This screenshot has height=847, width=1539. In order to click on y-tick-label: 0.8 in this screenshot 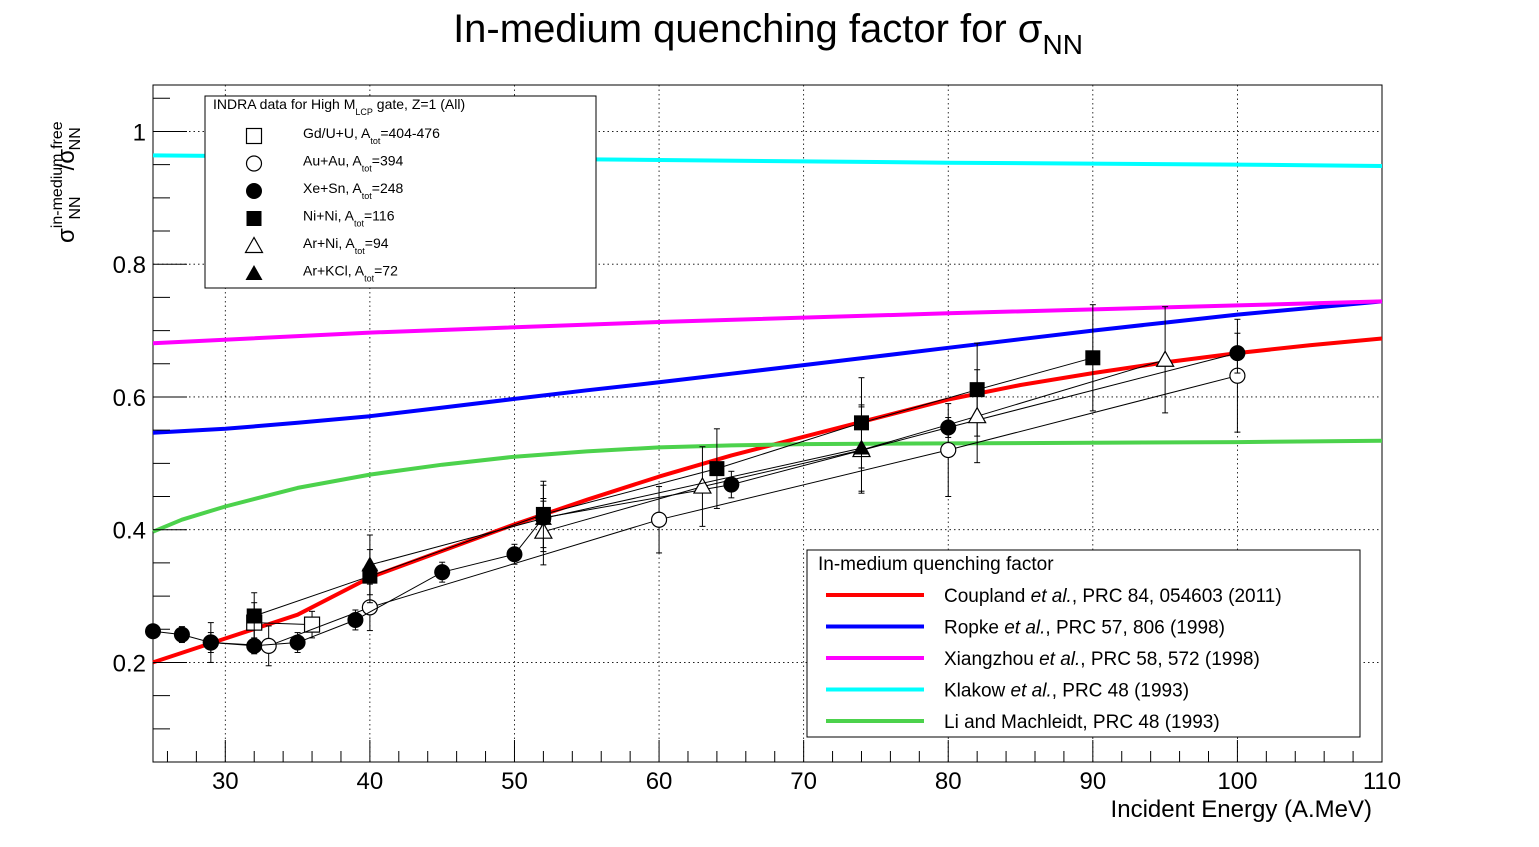, I will do `click(129, 265)`.